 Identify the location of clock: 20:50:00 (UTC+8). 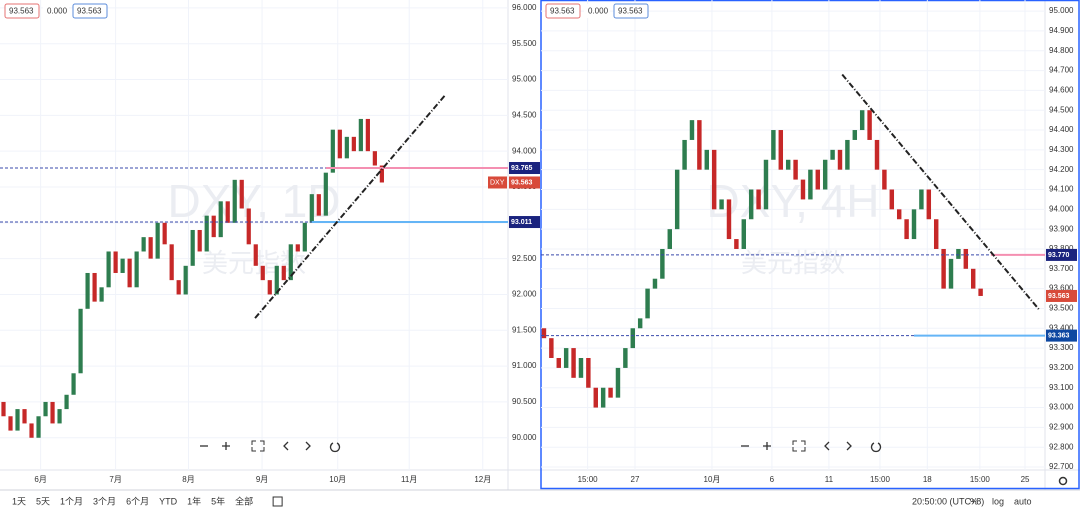
(948, 501).